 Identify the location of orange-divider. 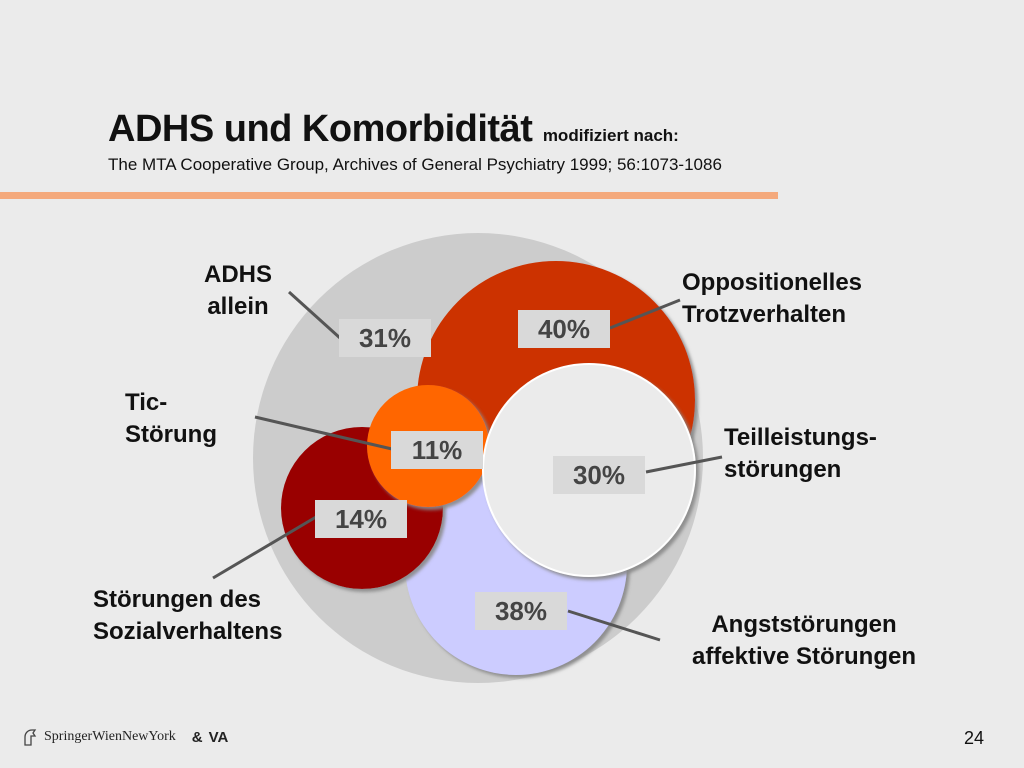
(389, 195).